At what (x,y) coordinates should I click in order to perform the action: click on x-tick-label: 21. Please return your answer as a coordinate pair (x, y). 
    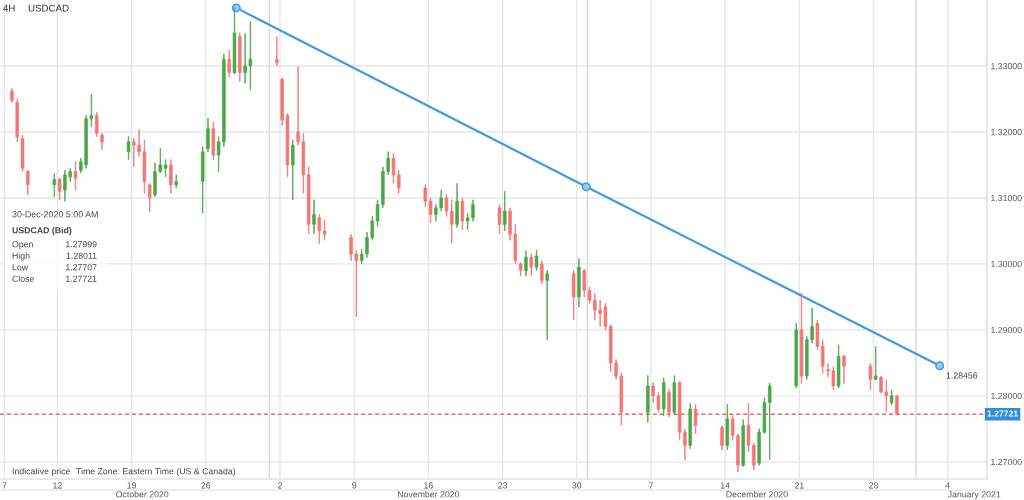
    Looking at the image, I should click on (799, 485).